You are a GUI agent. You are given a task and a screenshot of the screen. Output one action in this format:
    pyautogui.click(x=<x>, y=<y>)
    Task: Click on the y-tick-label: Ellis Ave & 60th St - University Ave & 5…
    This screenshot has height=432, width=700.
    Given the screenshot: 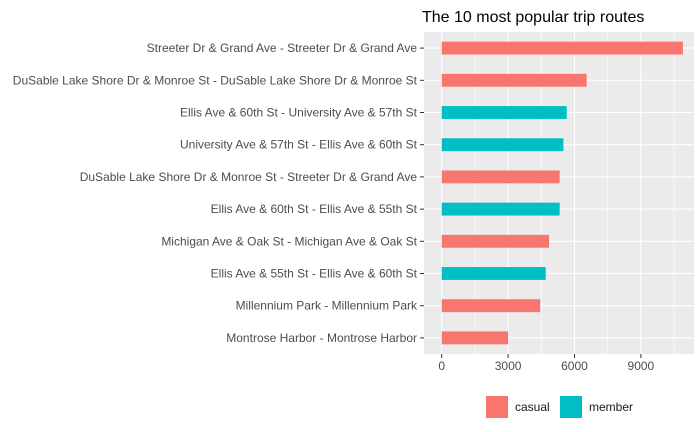 What is the action you would take?
    pyautogui.click(x=299, y=113)
    